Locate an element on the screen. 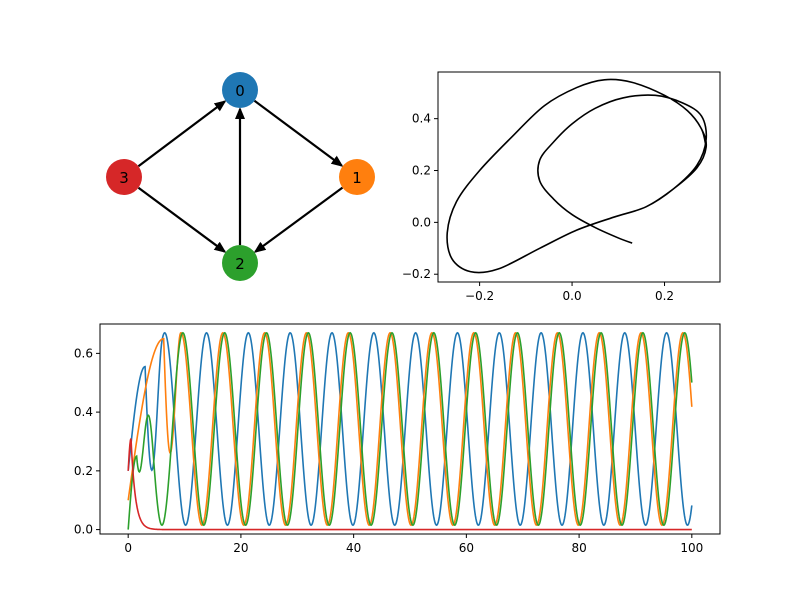 The height and width of the screenshot is (600, 800). phase-x-tick-label: −0.2 is located at coordinates (479, 296).